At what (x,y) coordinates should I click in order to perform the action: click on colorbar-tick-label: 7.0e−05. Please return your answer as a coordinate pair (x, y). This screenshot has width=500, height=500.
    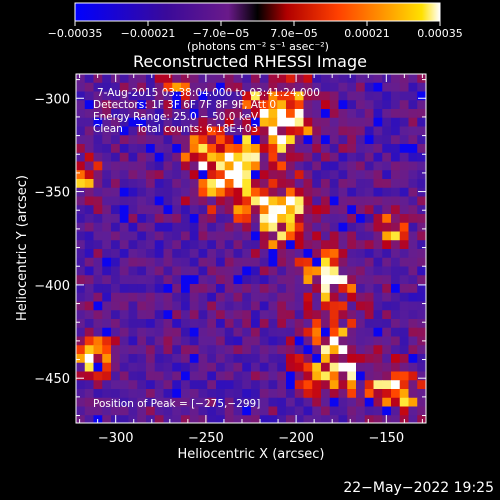
    Looking at the image, I should click on (293, 33).